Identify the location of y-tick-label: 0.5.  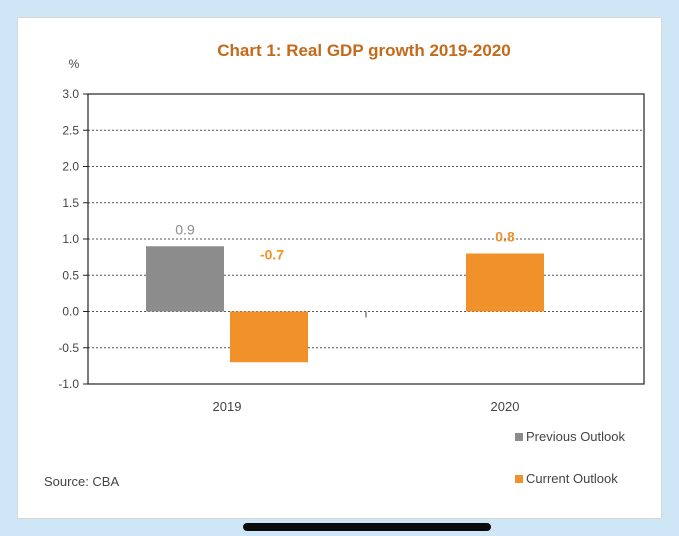
(70, 275).